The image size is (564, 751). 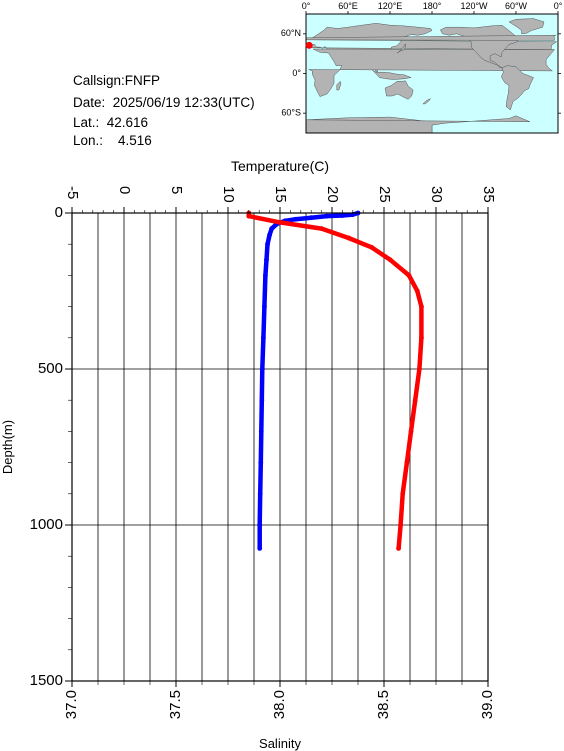 What do you see at coordinates (117, 80) in the screenshot?
I see `callsign-text: Callsign:FNFP` at bounding box center [117, 80].